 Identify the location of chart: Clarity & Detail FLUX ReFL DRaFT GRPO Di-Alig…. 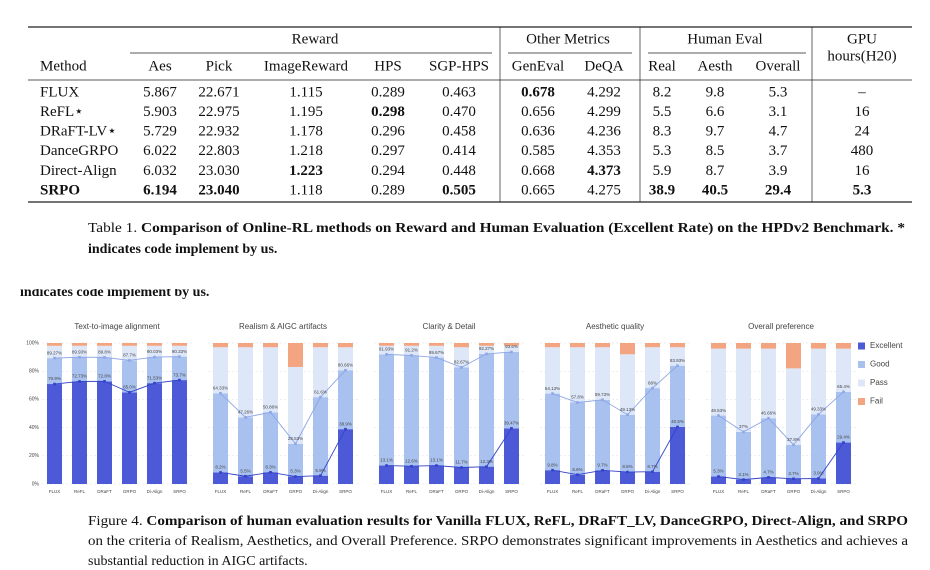
(449, 408).